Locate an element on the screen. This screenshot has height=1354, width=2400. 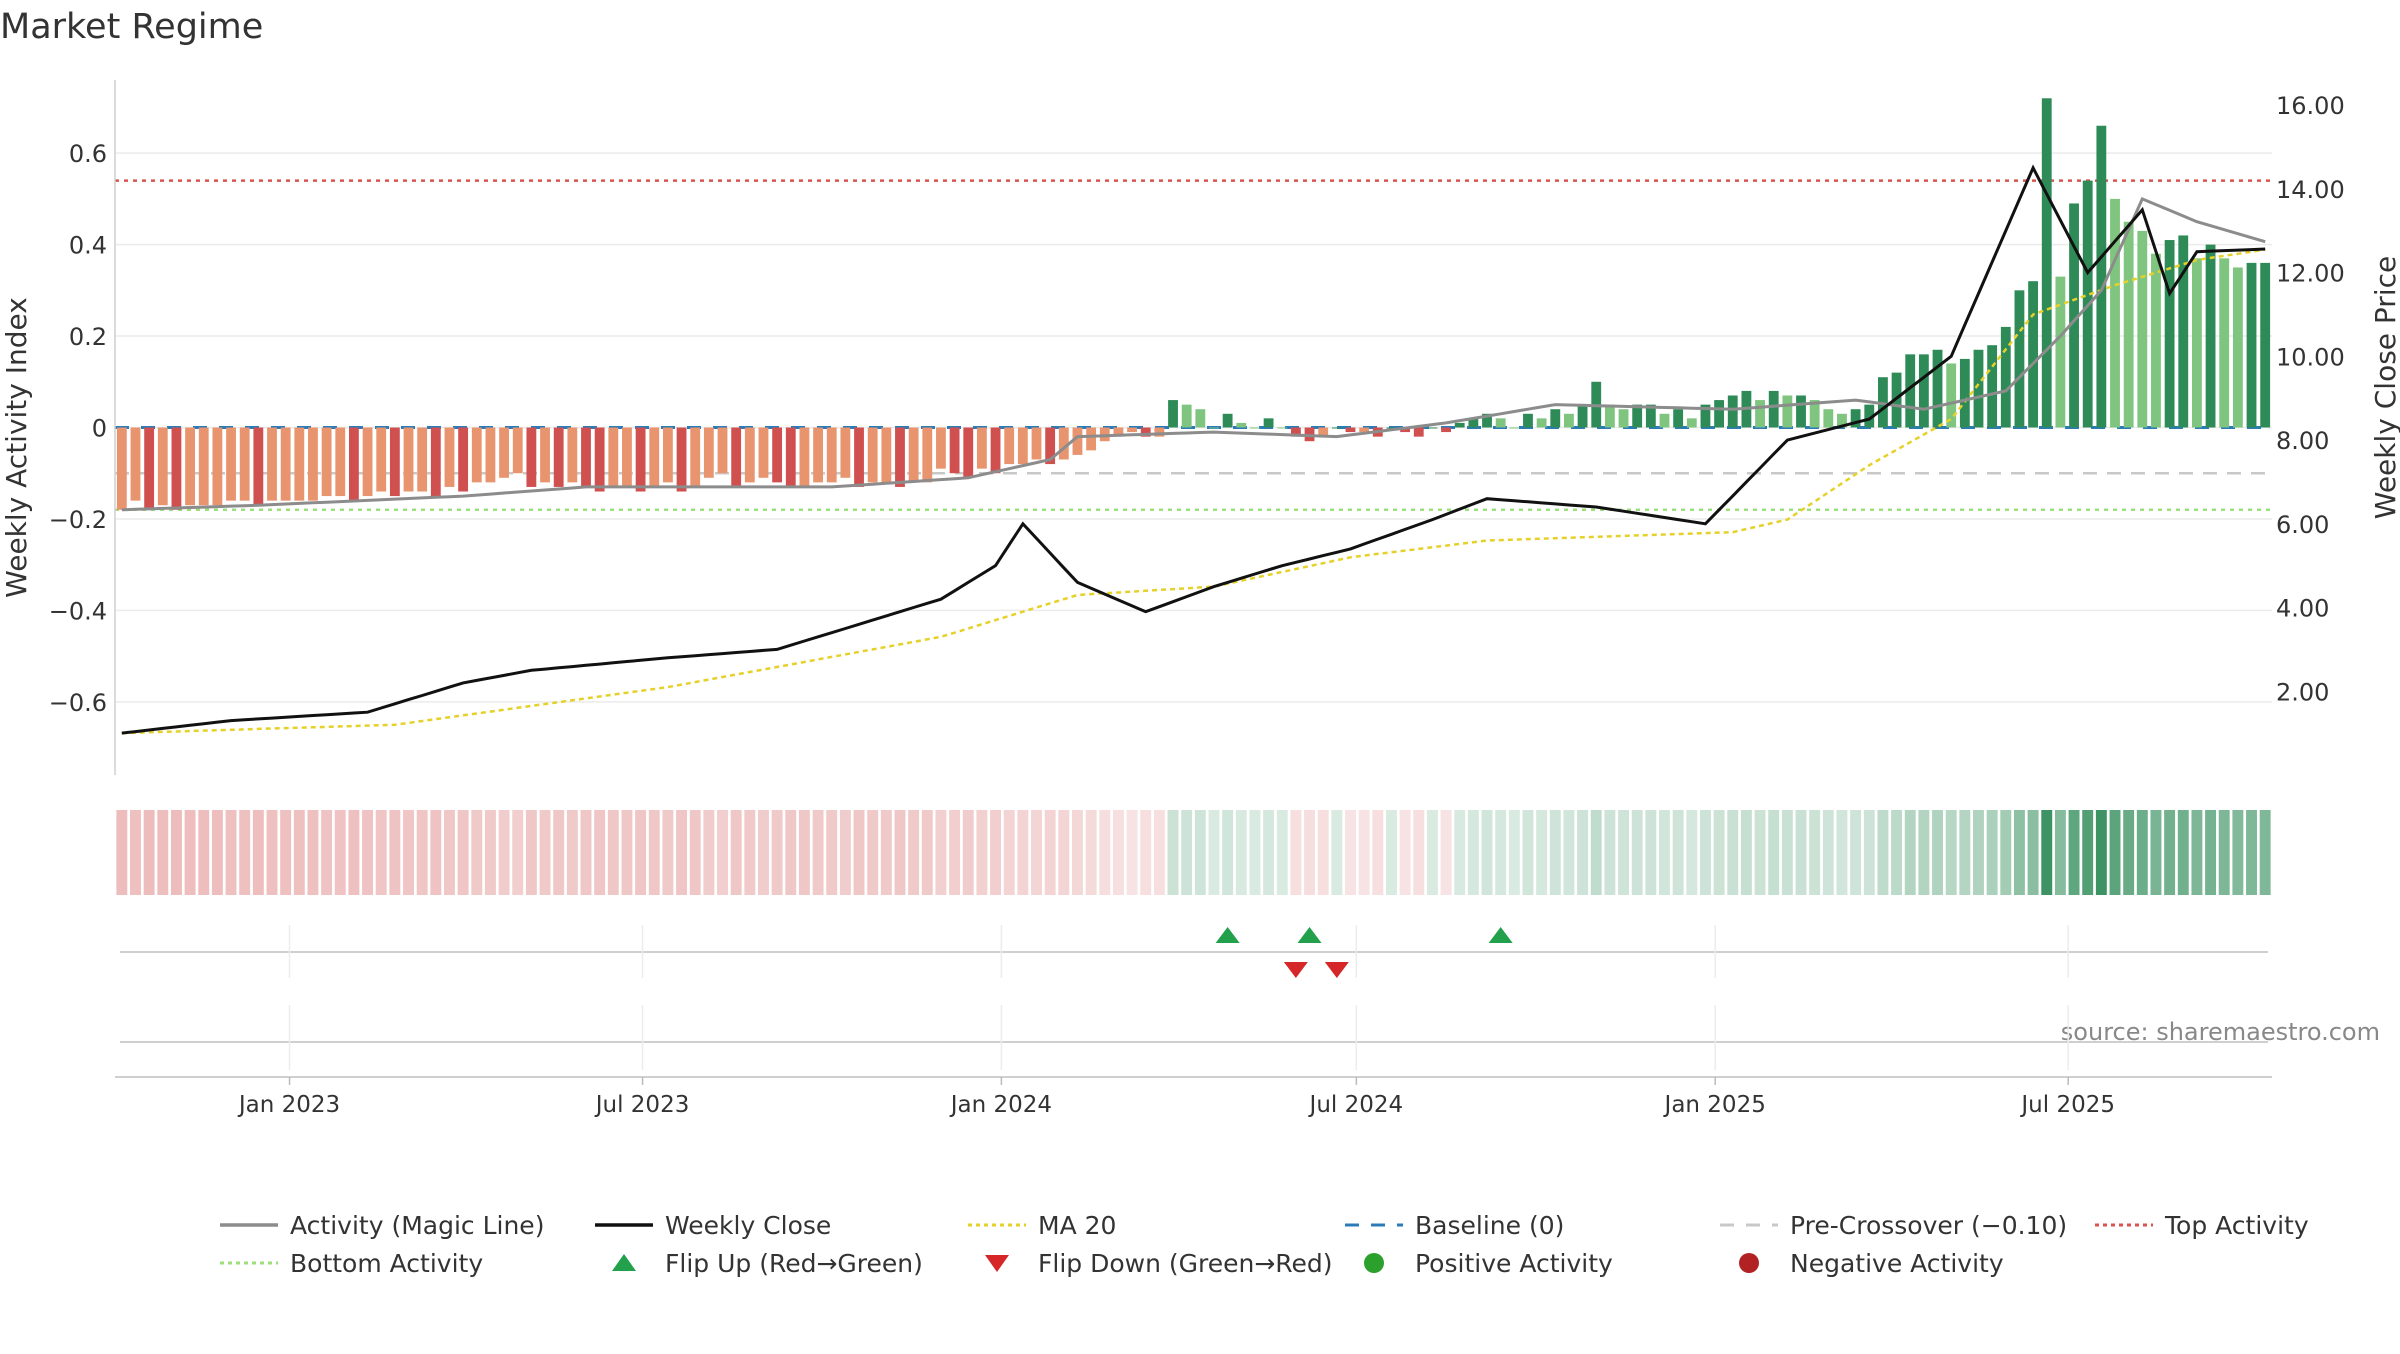
flip-up-marker is located at coordinates (1227, 935).